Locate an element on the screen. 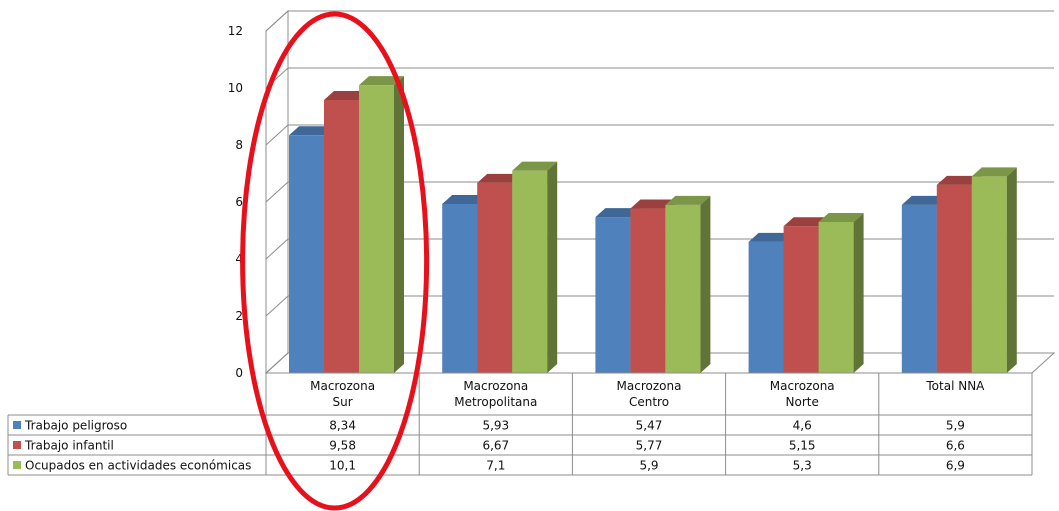 This screenshot has width=1059, height=511. y-tick-label: 12 is located at coordinates (235, 31).